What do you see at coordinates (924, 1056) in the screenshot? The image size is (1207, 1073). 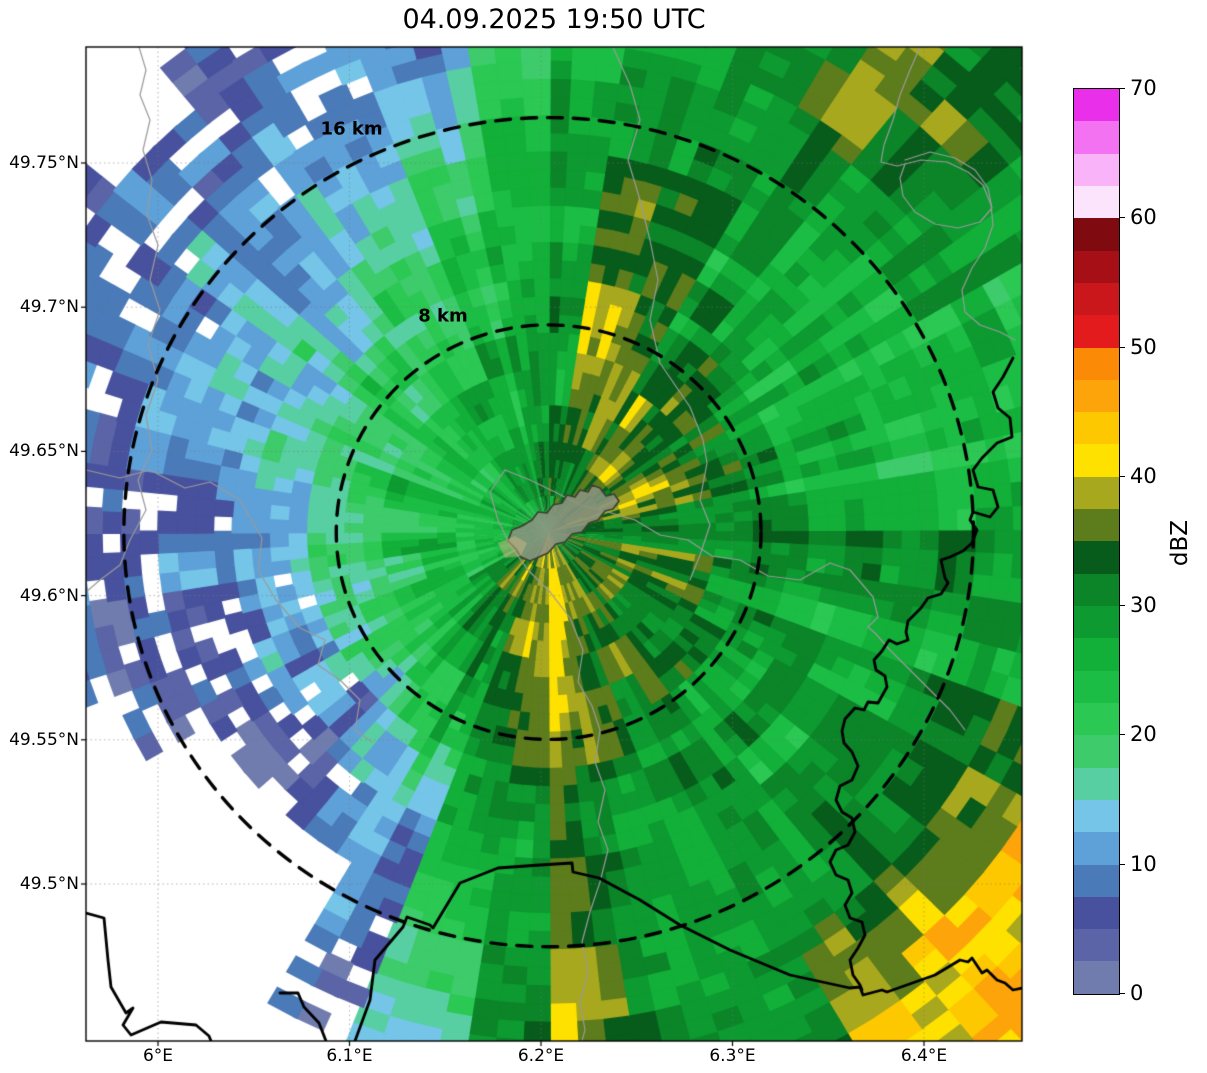 I see `x-tick-label: 6.4°E` at bounding box center [924, 1056].